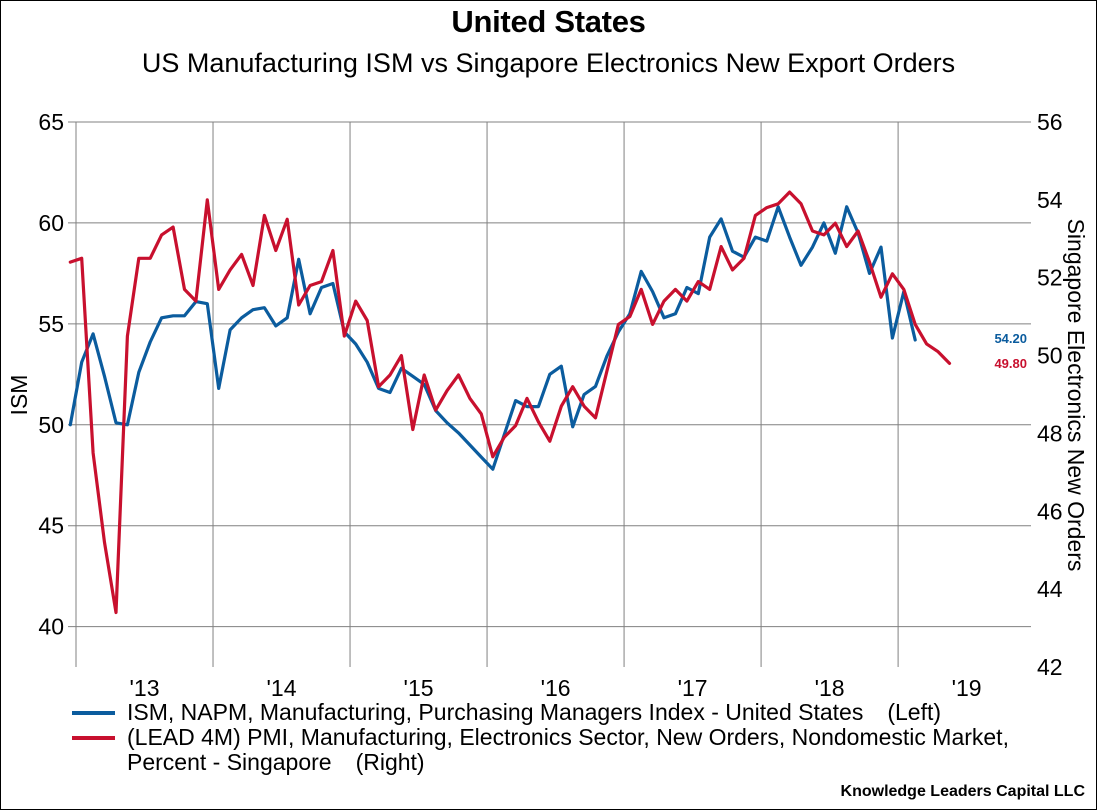 The image size is (1097, 810). Describe the element at coordinates (1010, 351) in the screenshot. I see `end-value-labels: 54.20 49.80` at that location.